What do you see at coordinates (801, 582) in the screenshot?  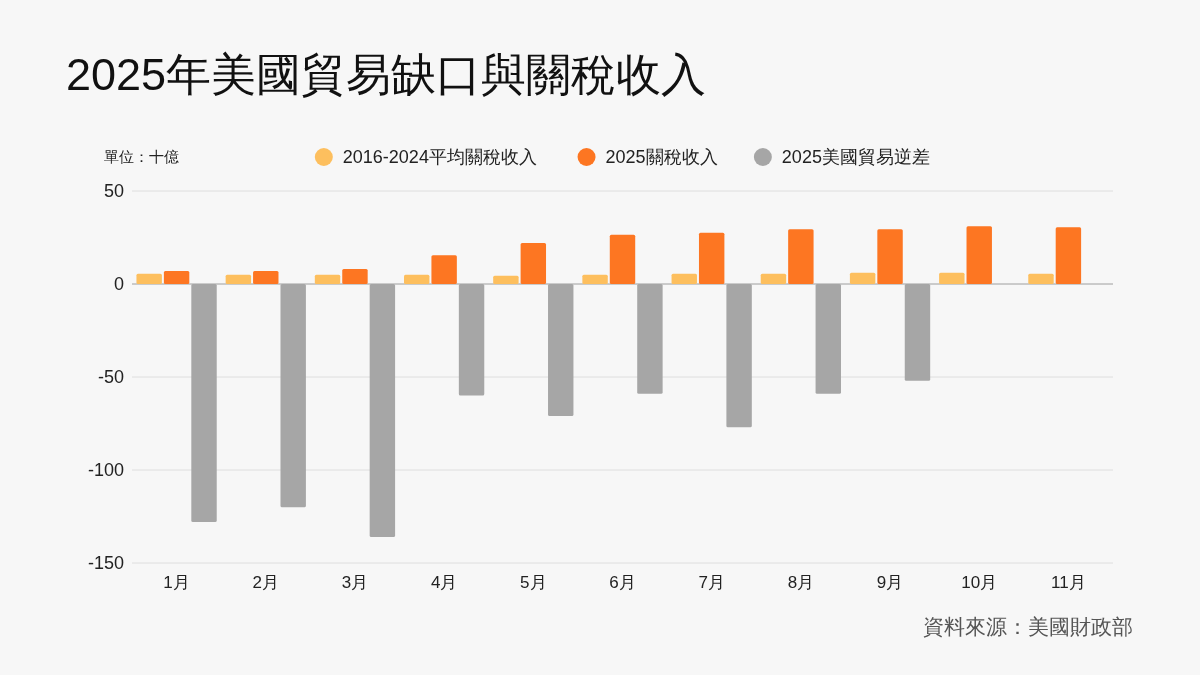 I see `x-tick-label: 8月` at bounding box center [801, 582].